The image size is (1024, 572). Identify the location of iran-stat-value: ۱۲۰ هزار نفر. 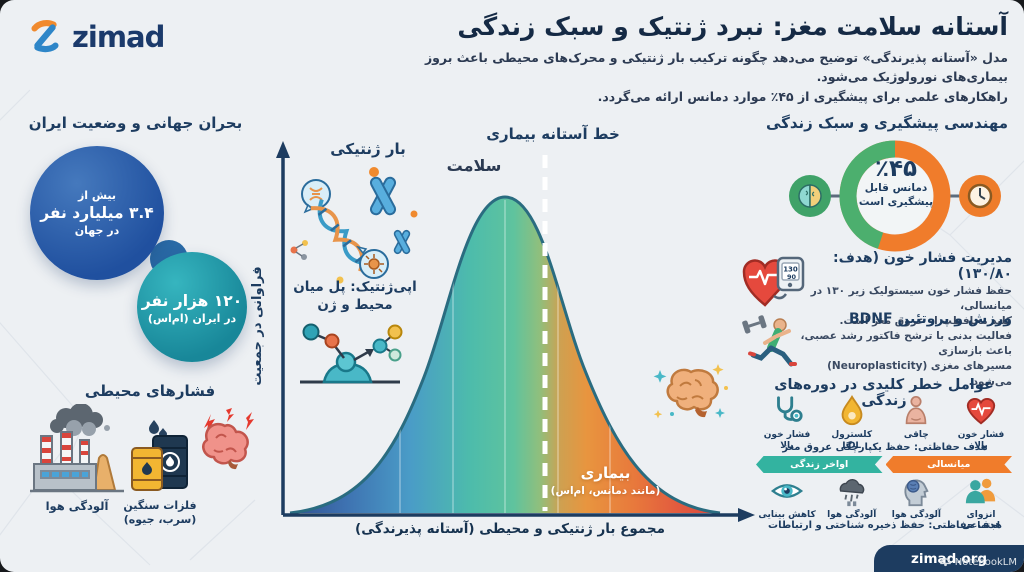
(192, 300).